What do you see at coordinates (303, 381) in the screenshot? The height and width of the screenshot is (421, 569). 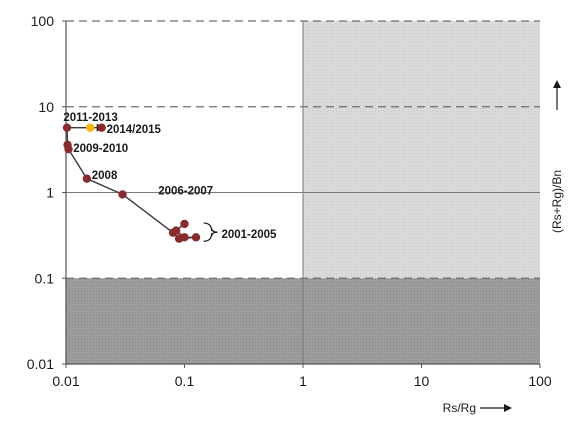 I see `x-tick-label: 1` at bounding box center [303, 381].